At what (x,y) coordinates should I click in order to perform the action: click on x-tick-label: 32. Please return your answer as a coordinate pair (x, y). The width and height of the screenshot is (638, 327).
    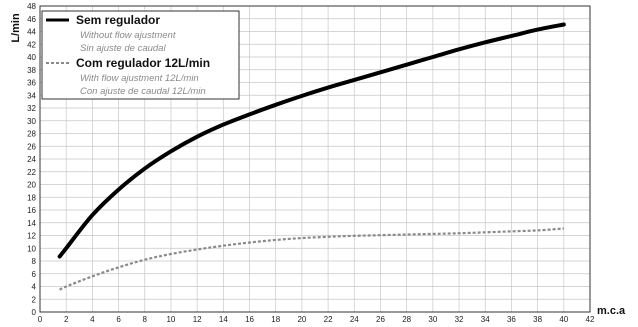
    Looking at the image, I should click on (459, 319).